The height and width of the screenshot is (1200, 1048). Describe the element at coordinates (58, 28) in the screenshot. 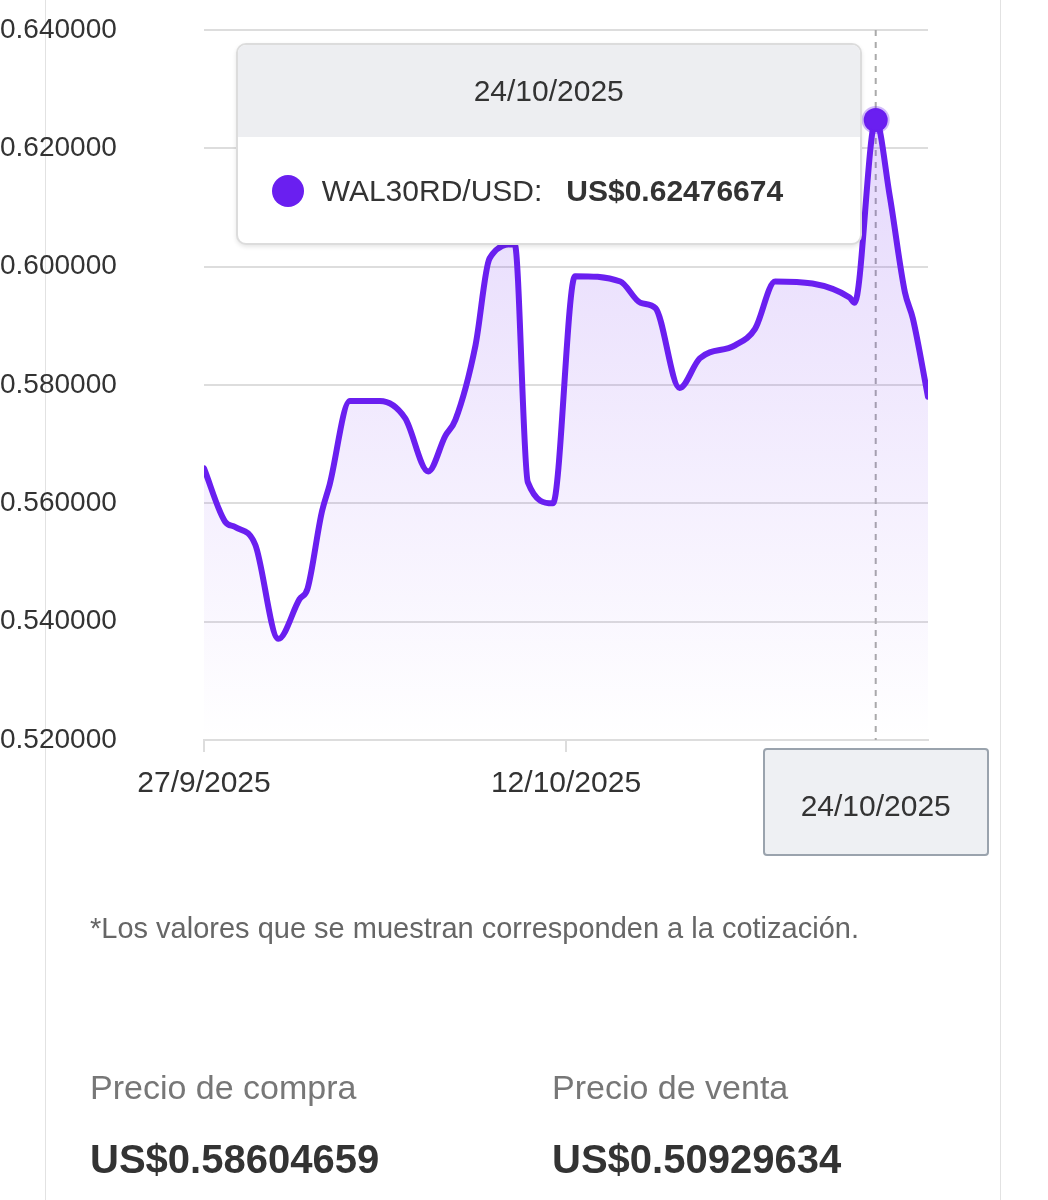

I see `y-tick-label: 0.640000` at that location.